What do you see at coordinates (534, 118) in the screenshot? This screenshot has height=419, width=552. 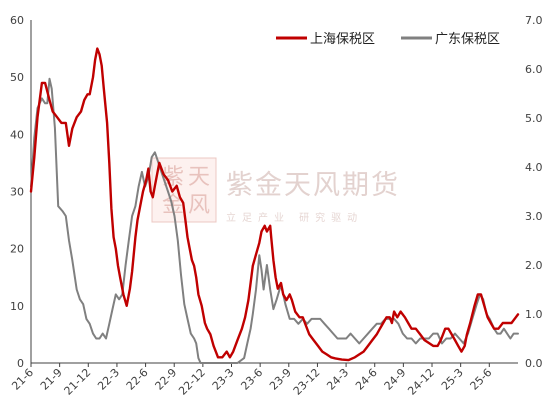 I see `y-right-tick-label: 5.0` at bounding box center [534, 118].